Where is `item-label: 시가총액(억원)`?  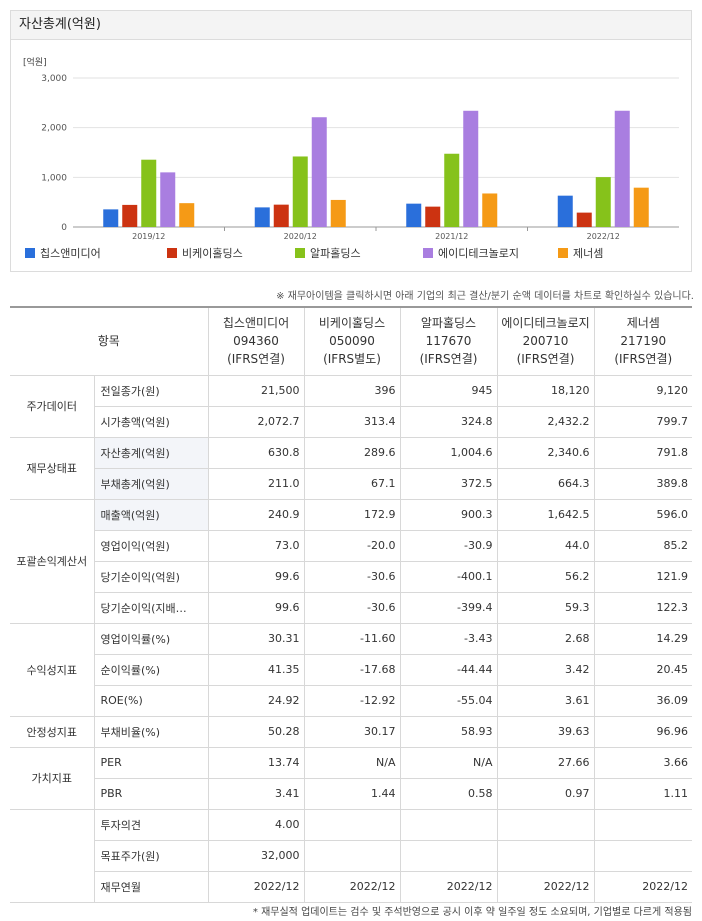
item-label: 시가총액(억원) is located at coordinates (151, 422).